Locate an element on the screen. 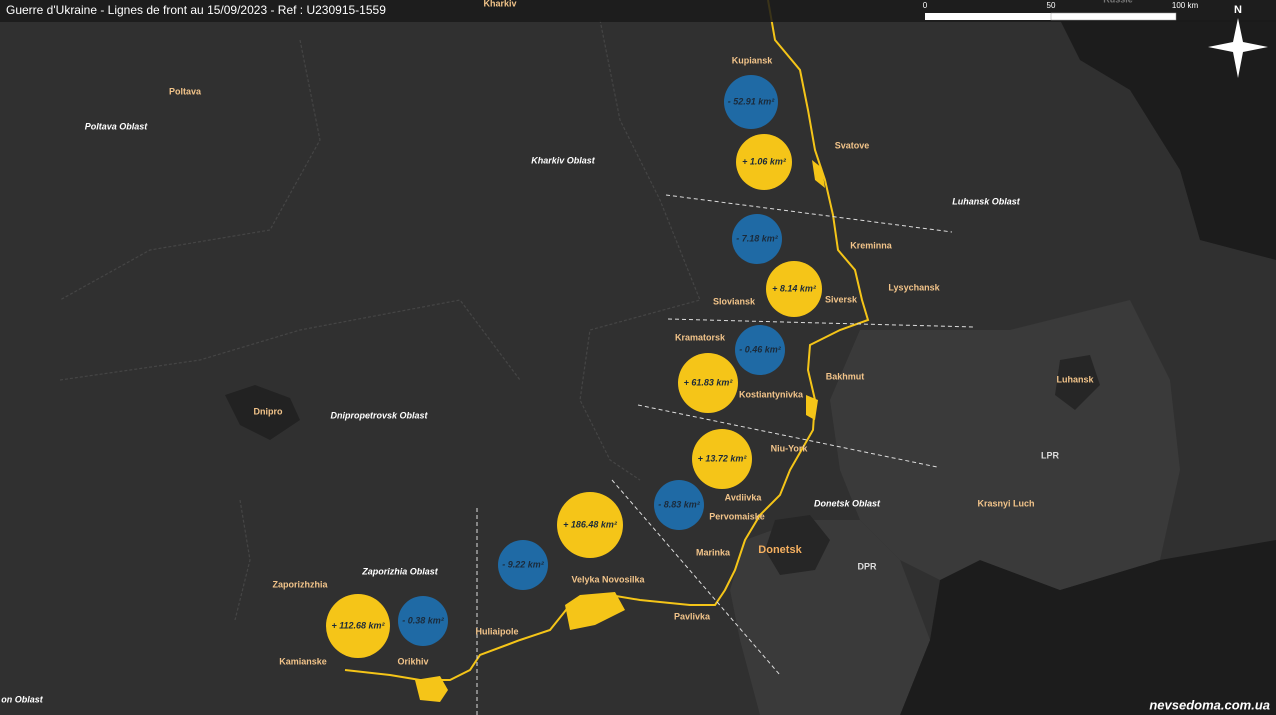  watermark: nevsedoma.com.ua is located at coordinates (1209, 704).